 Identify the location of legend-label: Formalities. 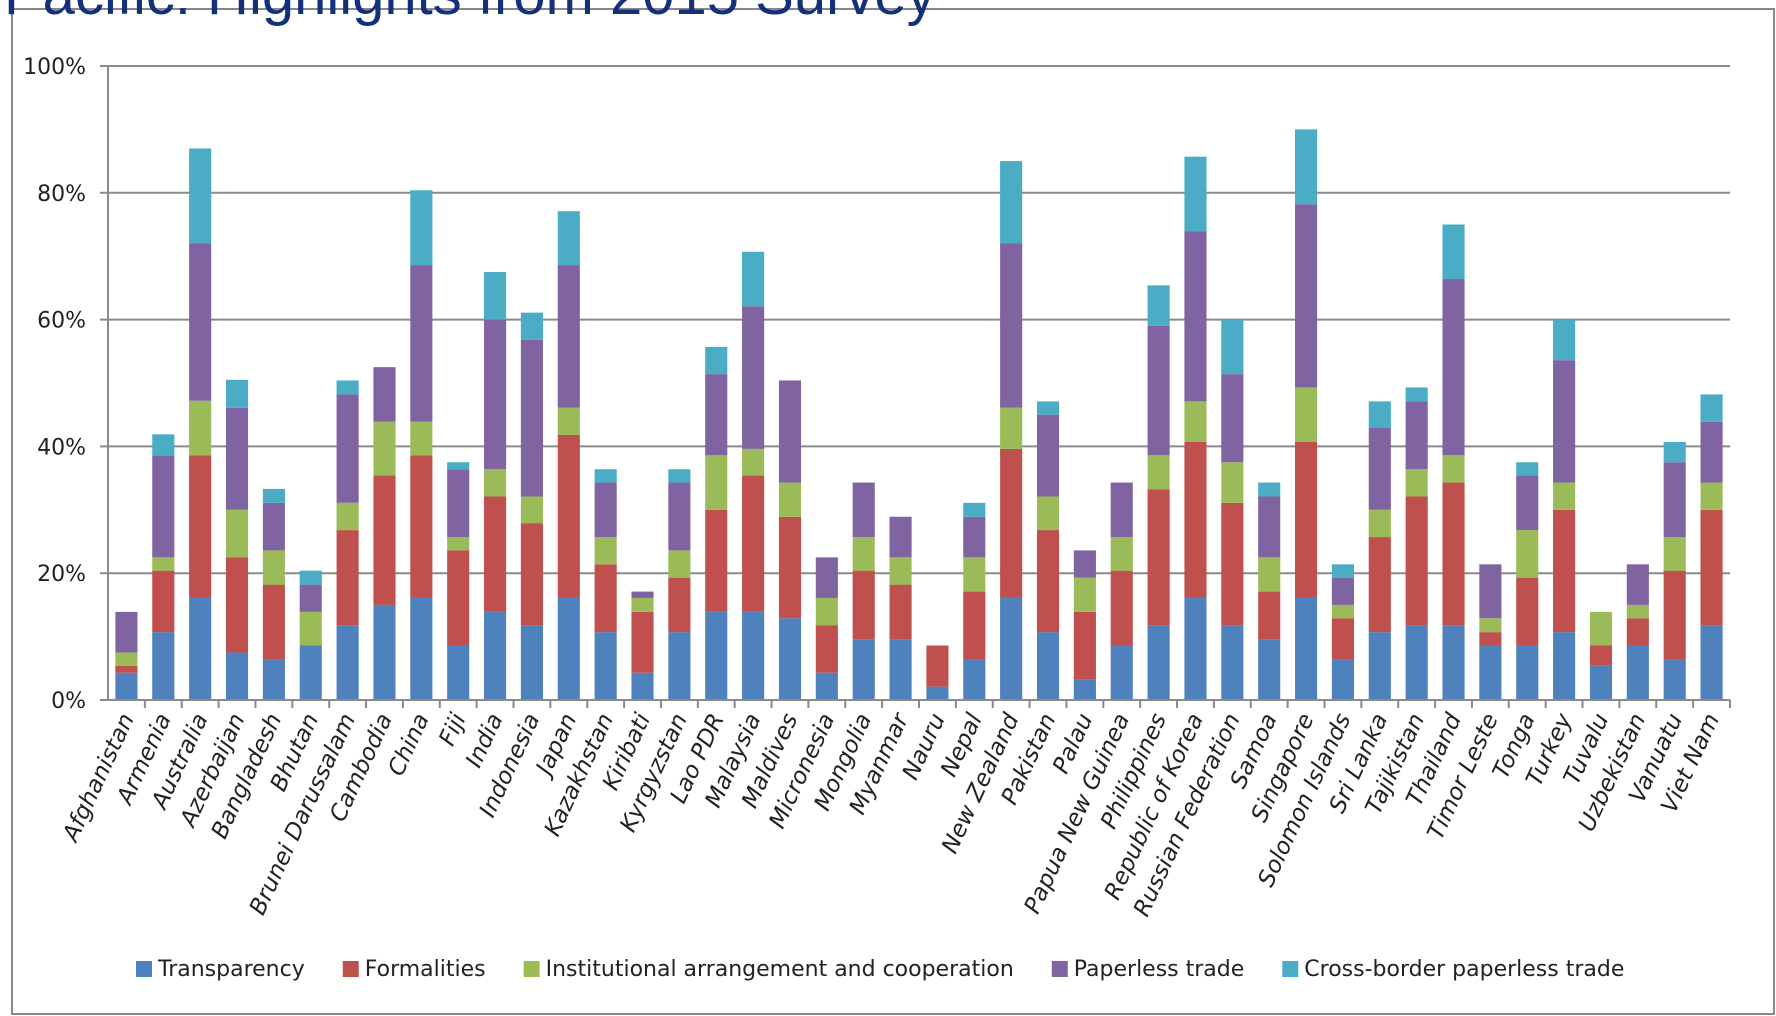
(425, 969).